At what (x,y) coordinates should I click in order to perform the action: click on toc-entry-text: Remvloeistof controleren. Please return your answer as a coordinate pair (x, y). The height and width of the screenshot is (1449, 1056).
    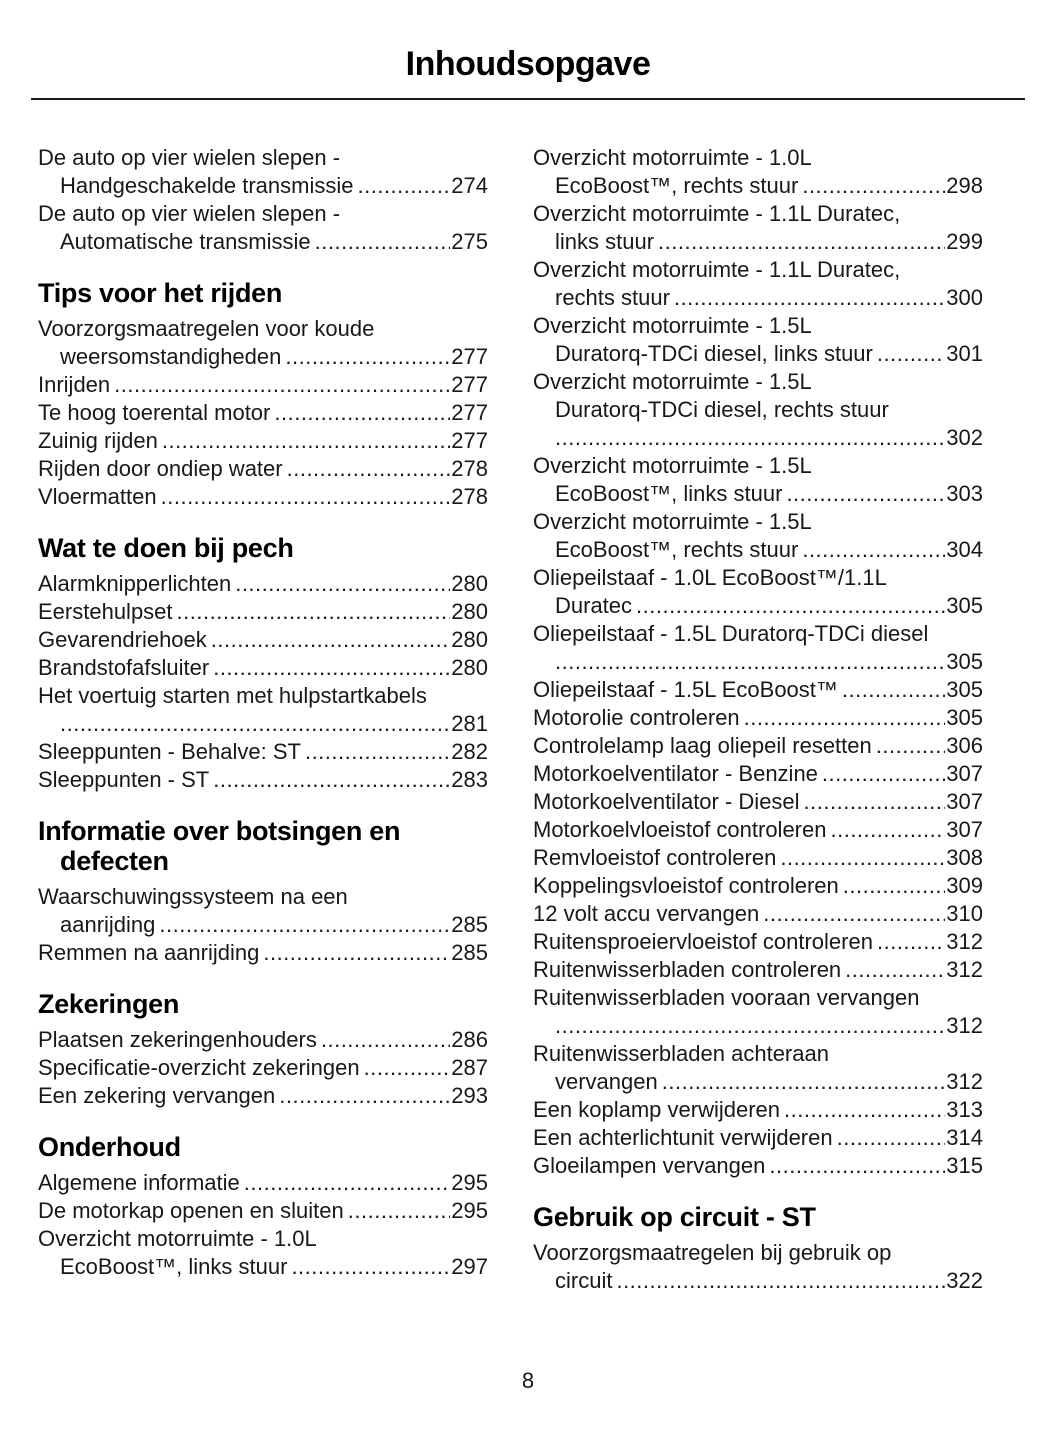
    Looking at the image, I should click on (655, 857).